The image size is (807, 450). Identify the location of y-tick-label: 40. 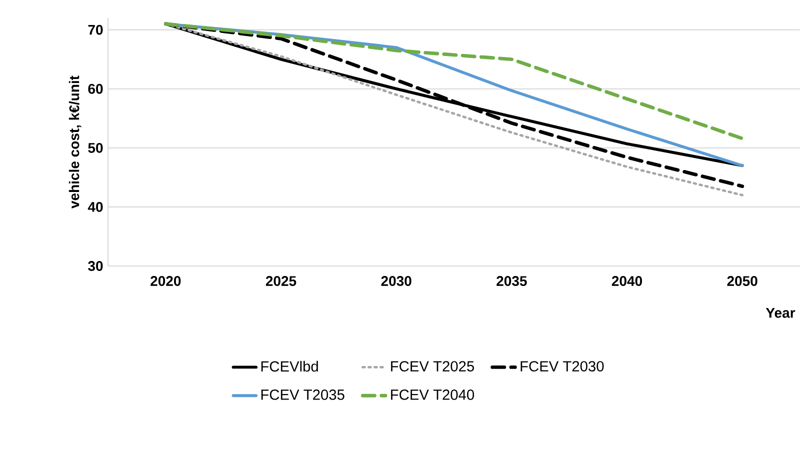
(95, 207).